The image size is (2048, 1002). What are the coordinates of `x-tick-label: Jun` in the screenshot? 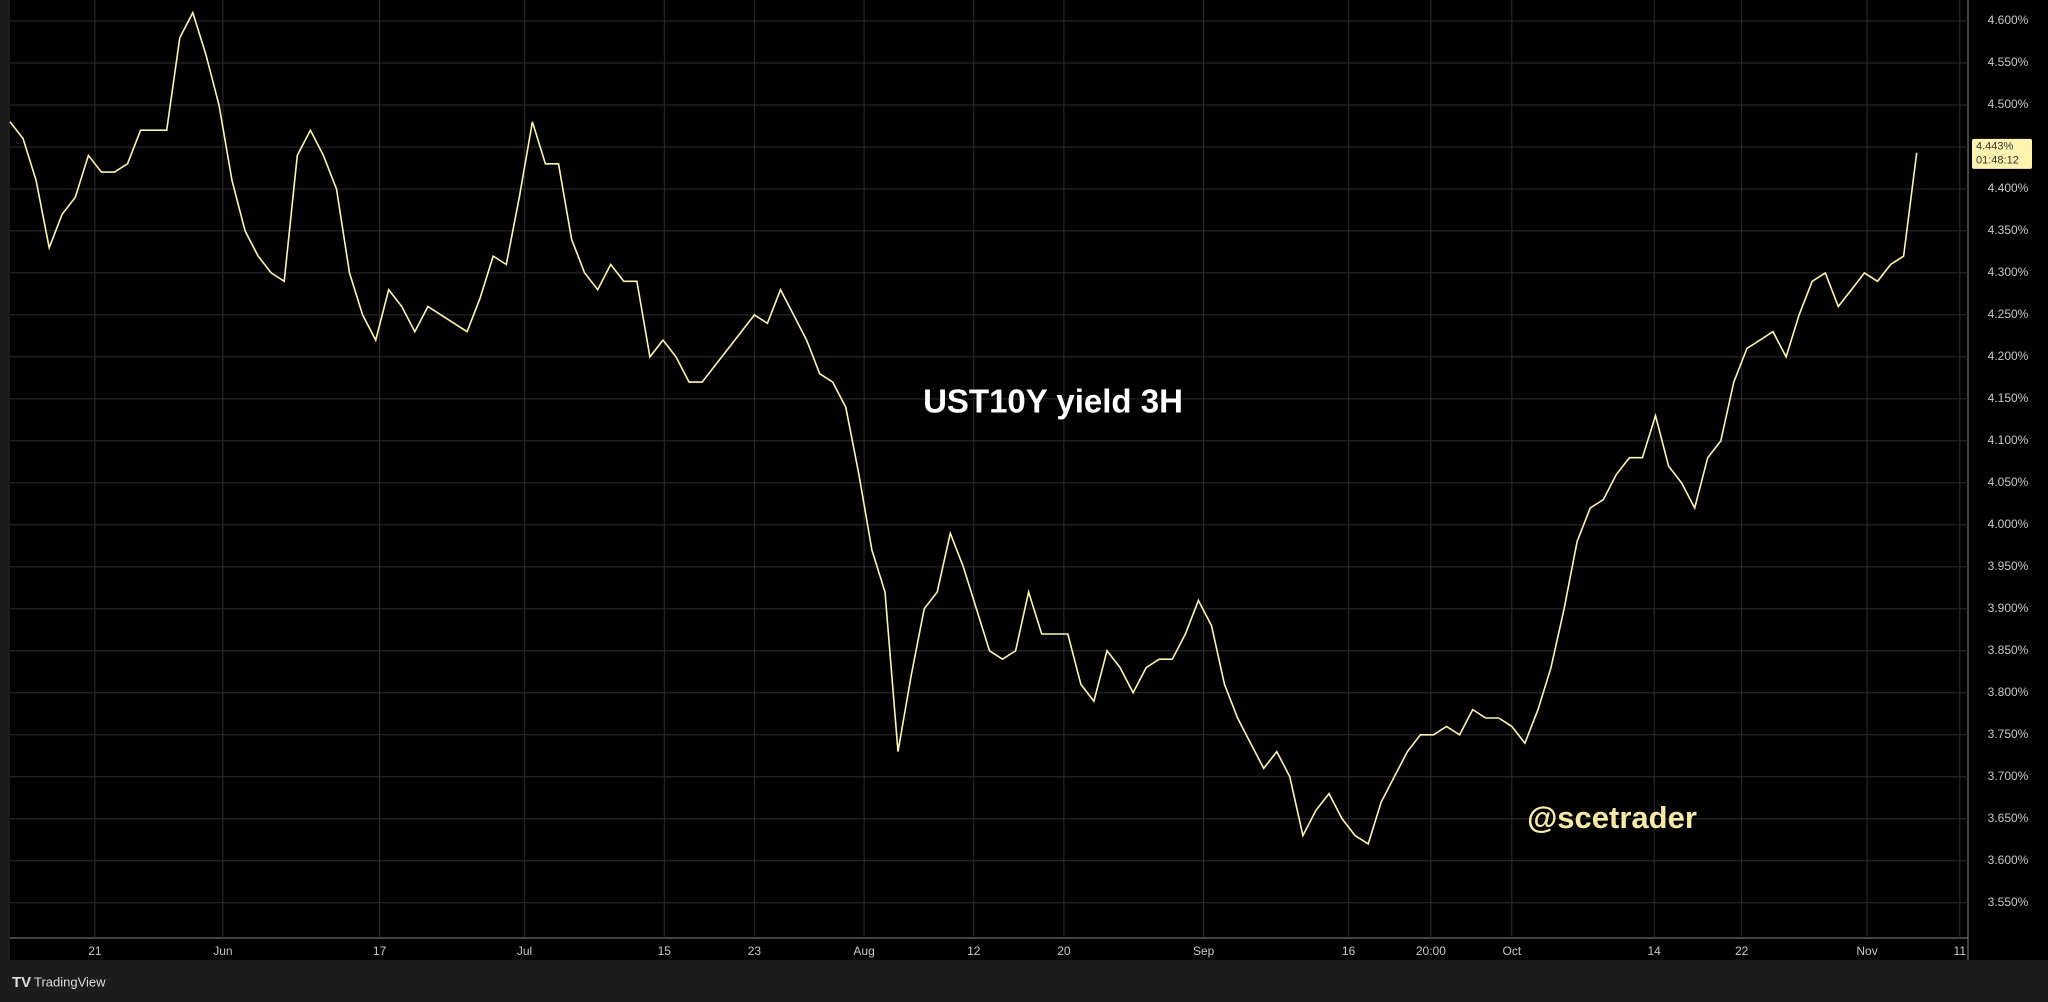 It's located at (222, 951).